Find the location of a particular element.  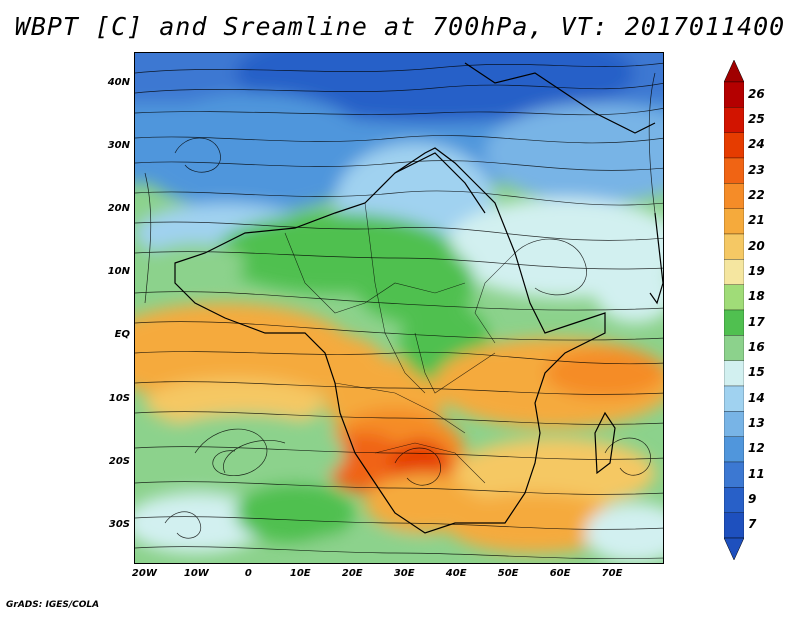

colorbar-tick-label: 17 is located at coordinates (756, 321).